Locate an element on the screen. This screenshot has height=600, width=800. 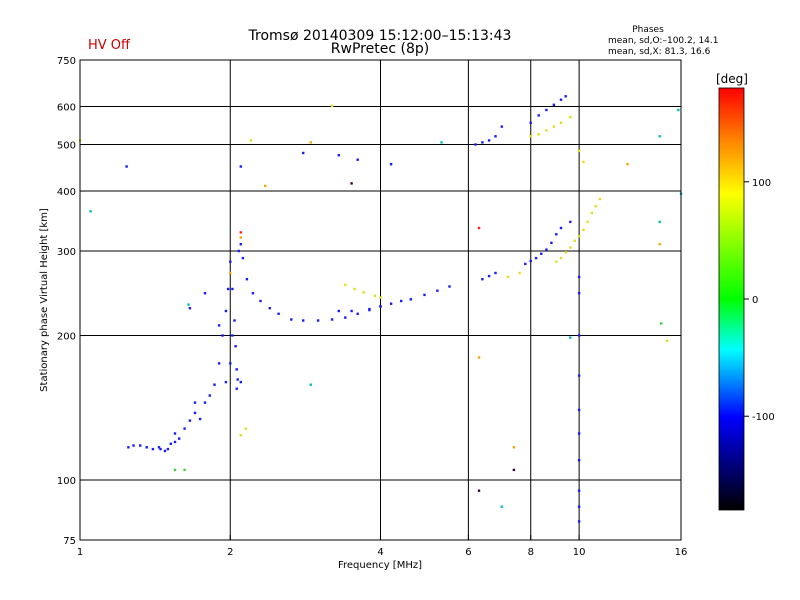
colorbar-tick-label: -100 is located at coordinates (763, 417).